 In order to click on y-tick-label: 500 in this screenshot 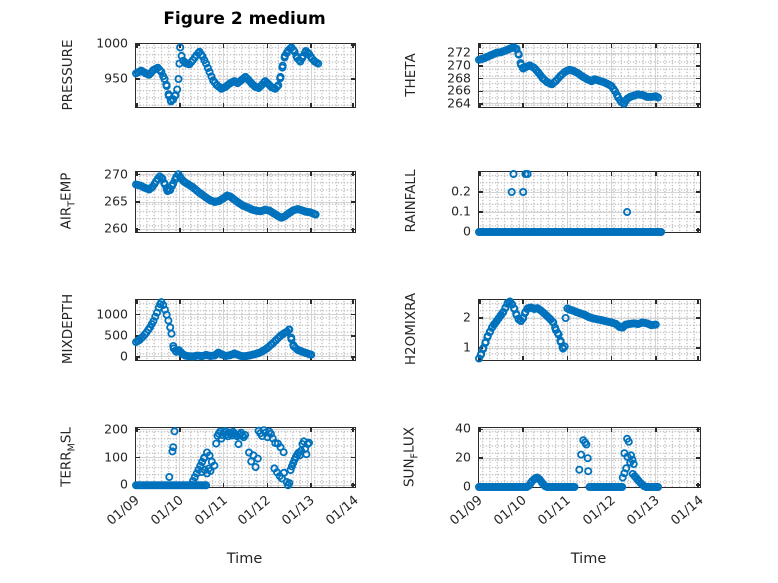, I will do `click(116, 335)`.